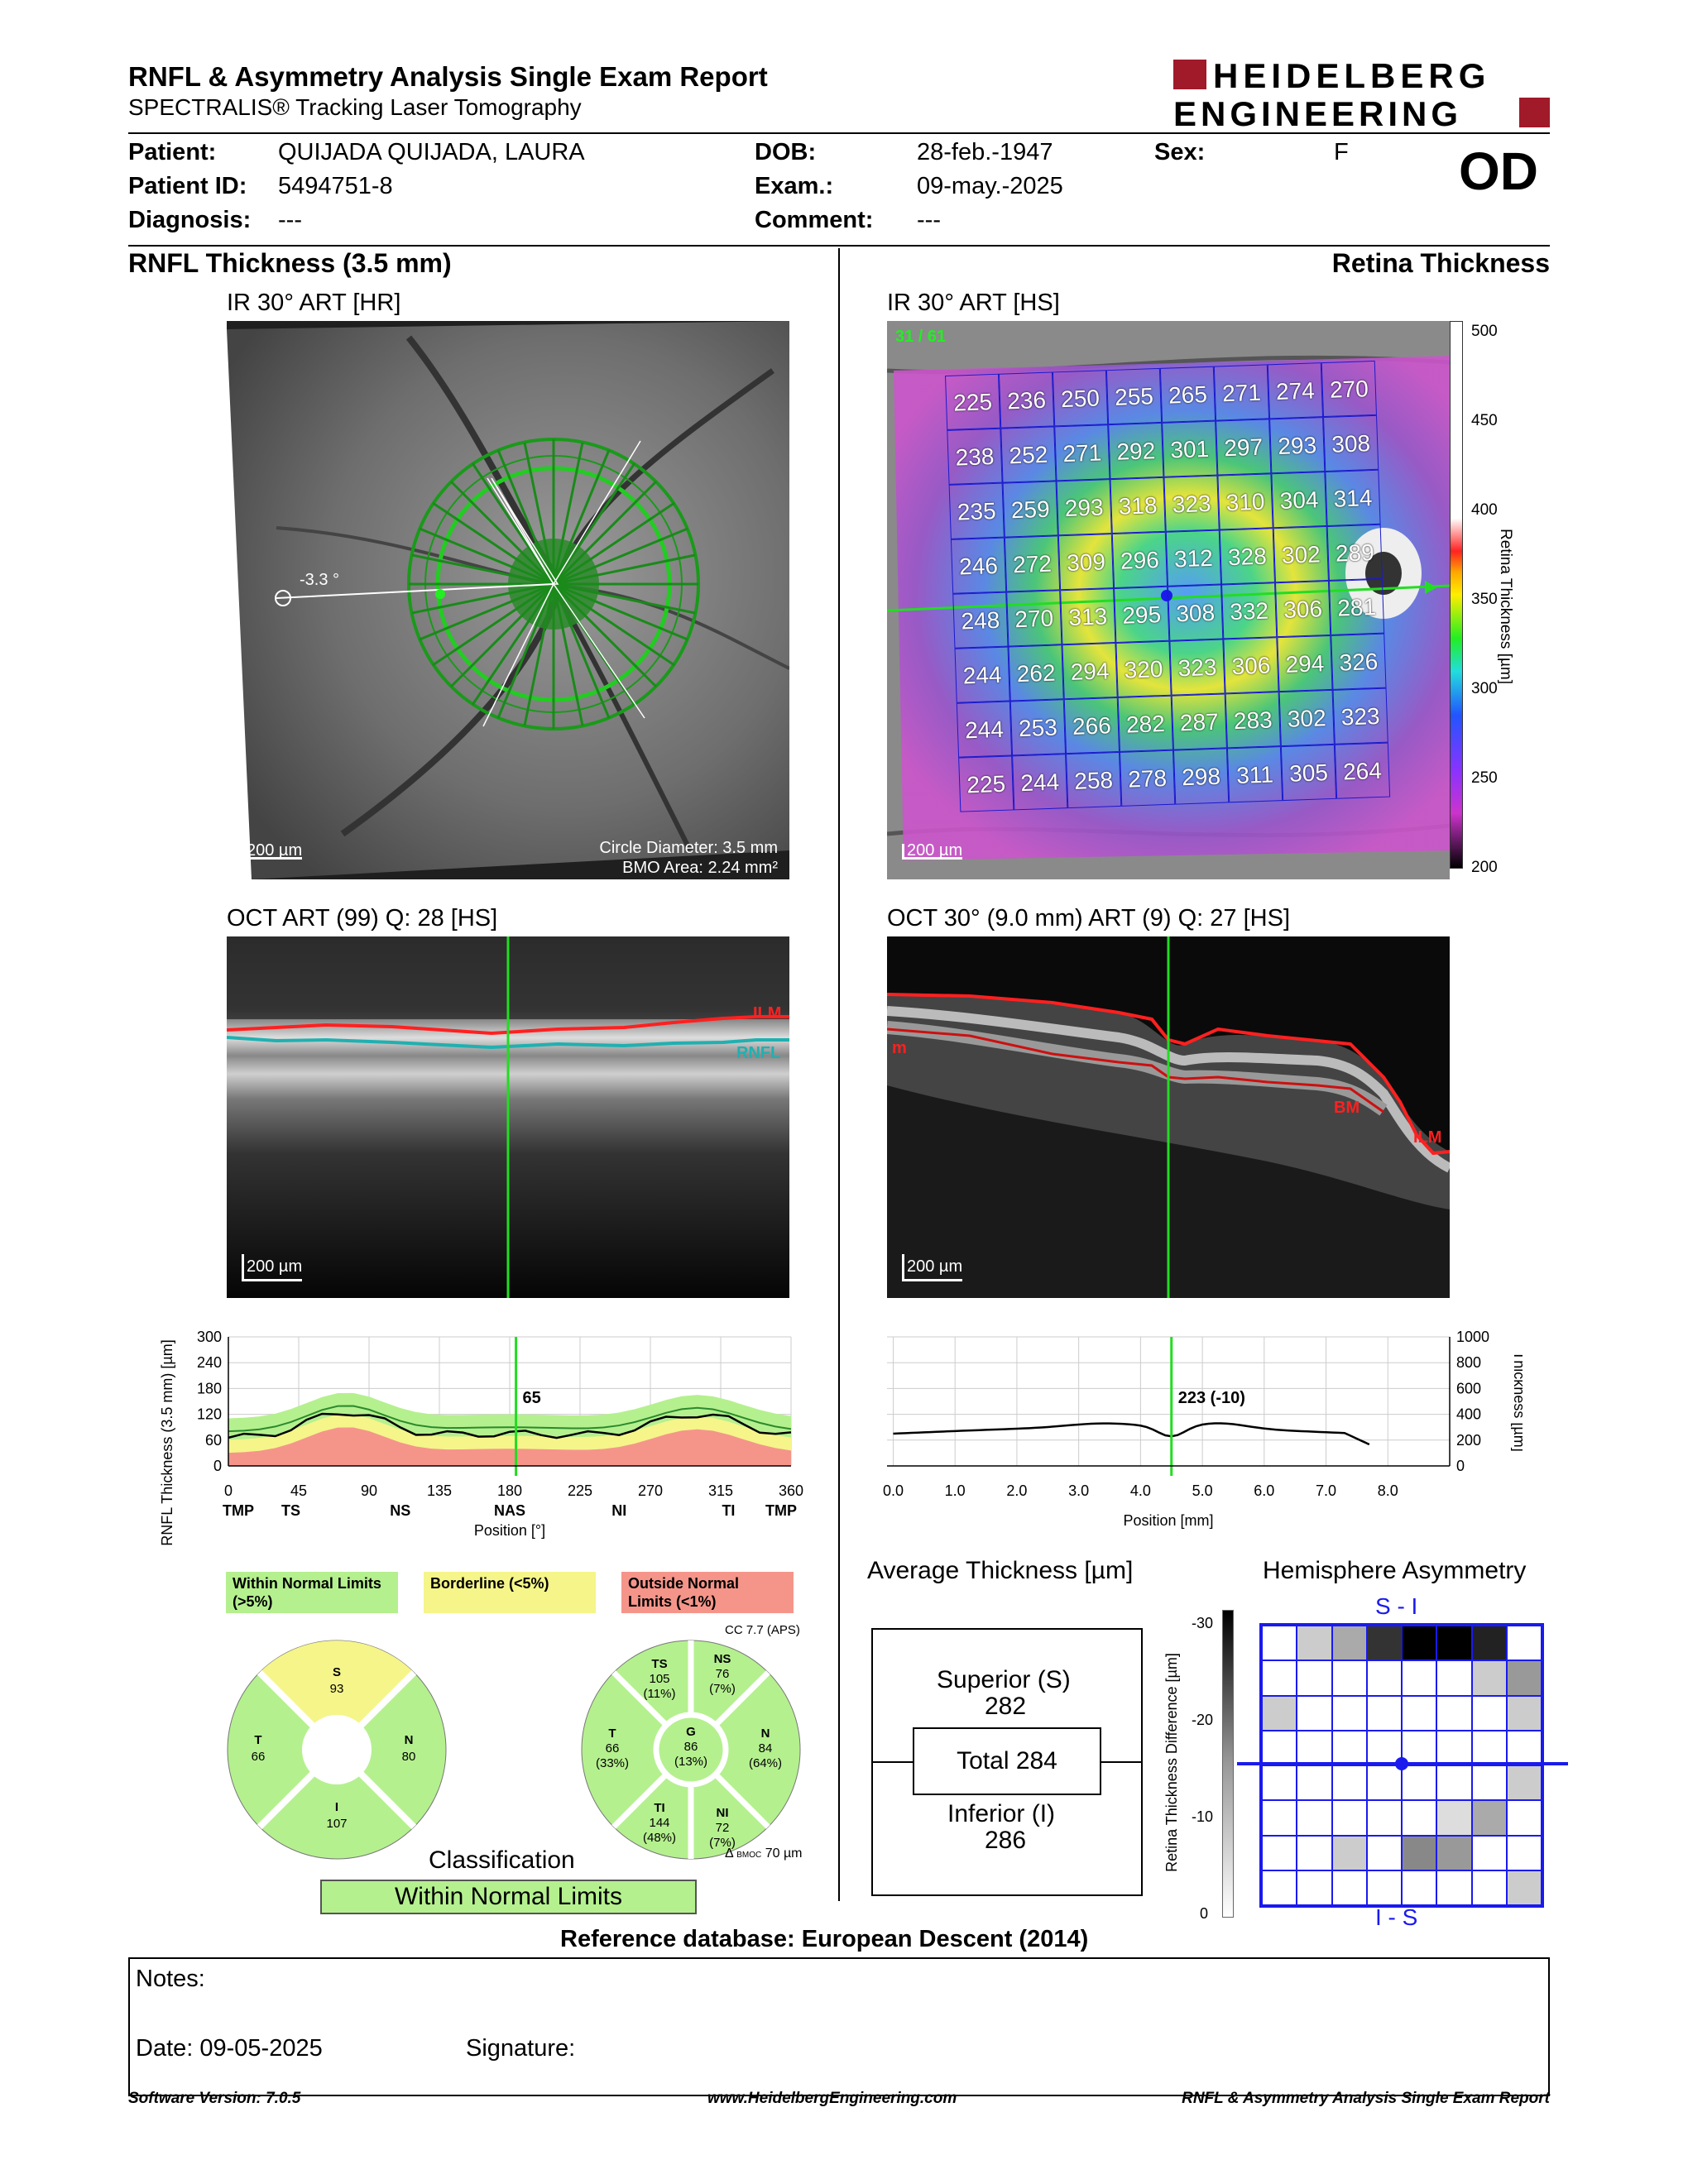  I want to click on classification-box: Within Normal Limits, so click(508, 1897).